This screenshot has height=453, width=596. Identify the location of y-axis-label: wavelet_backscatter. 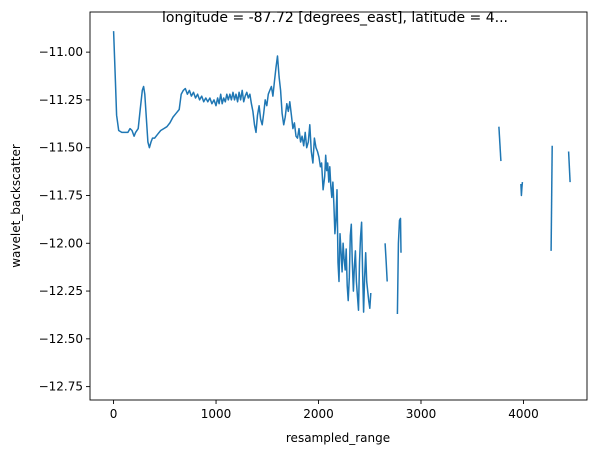
(16, 206).